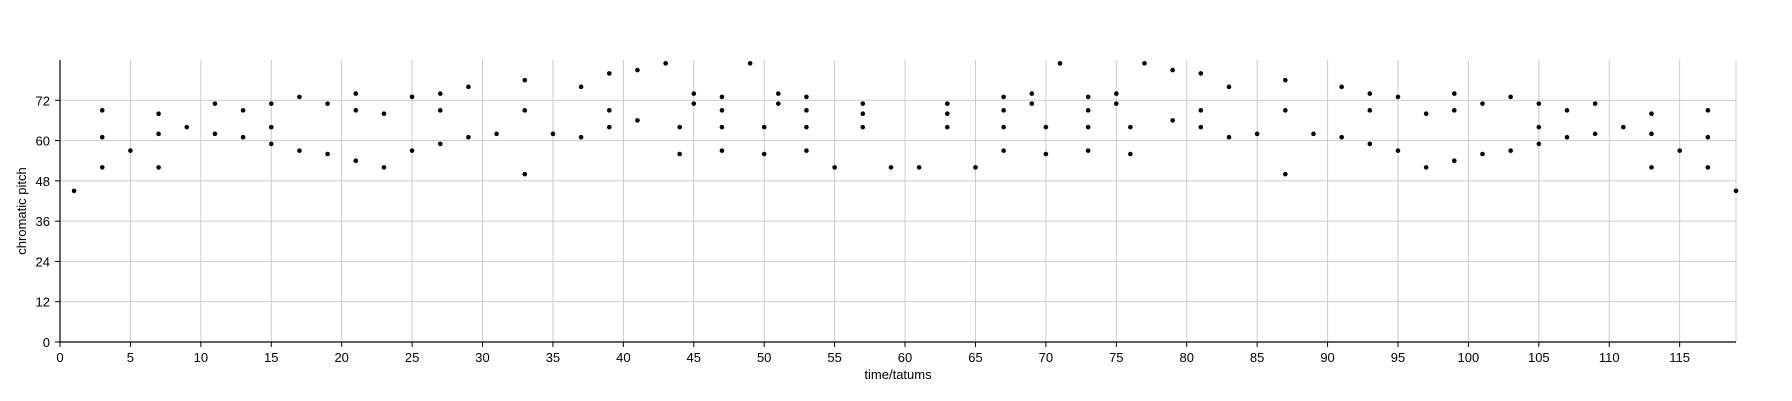 This screenshot has width=1792, height=401. Describe the element at coordinates (623, 357) in the screenshot. I see `x-tick-label: 40` at that location.